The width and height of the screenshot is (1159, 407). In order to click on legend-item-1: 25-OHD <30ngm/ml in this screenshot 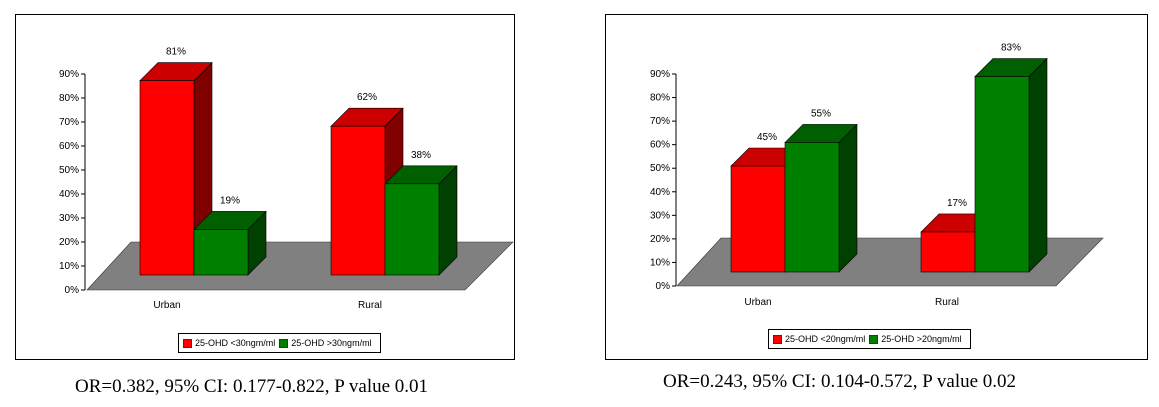, I will do `click(229, 343)`.